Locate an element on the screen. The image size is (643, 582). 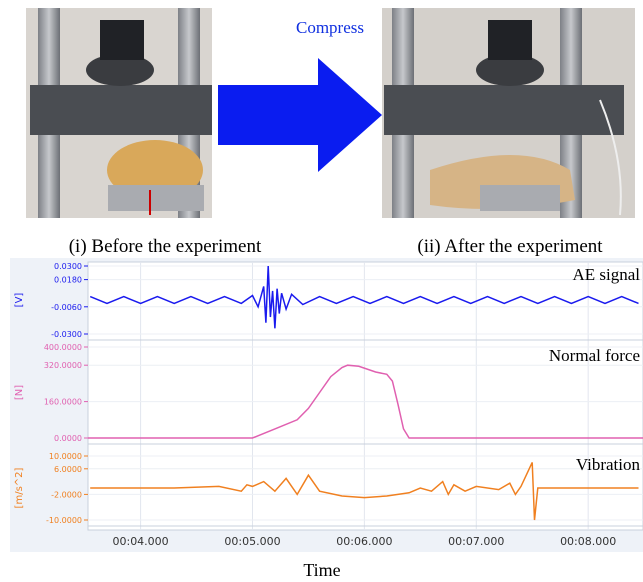
x-tick-label: 00:05.000 is located at coordinates (252, 541).